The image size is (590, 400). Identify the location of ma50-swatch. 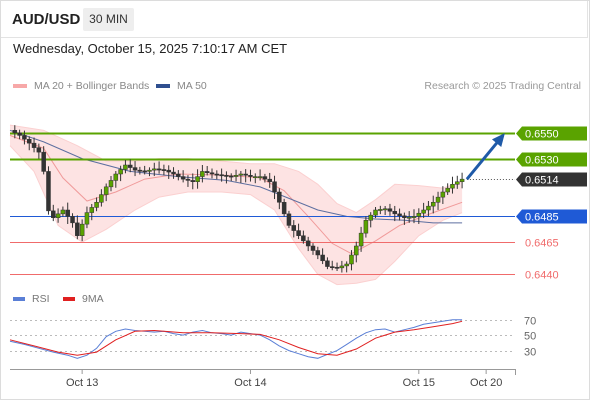
(163, 86).